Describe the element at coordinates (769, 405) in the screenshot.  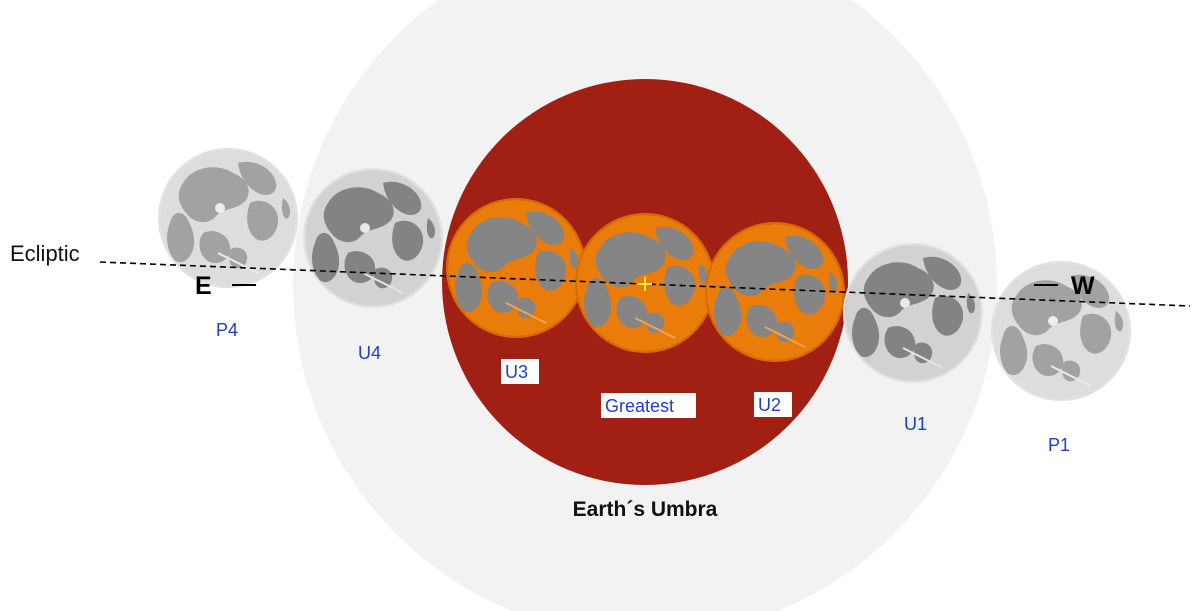
I see `u2-label: U2` at that location.